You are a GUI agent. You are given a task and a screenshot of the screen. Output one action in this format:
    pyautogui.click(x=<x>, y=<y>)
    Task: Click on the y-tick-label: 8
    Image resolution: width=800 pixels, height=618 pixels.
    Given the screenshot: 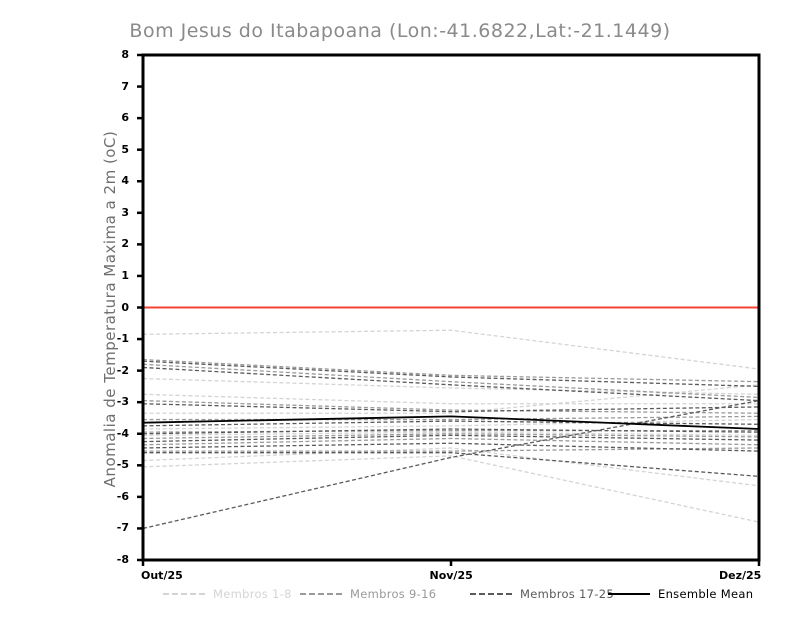 What is the action you would take?
    pyautogui.click(x=125, y=54)
    